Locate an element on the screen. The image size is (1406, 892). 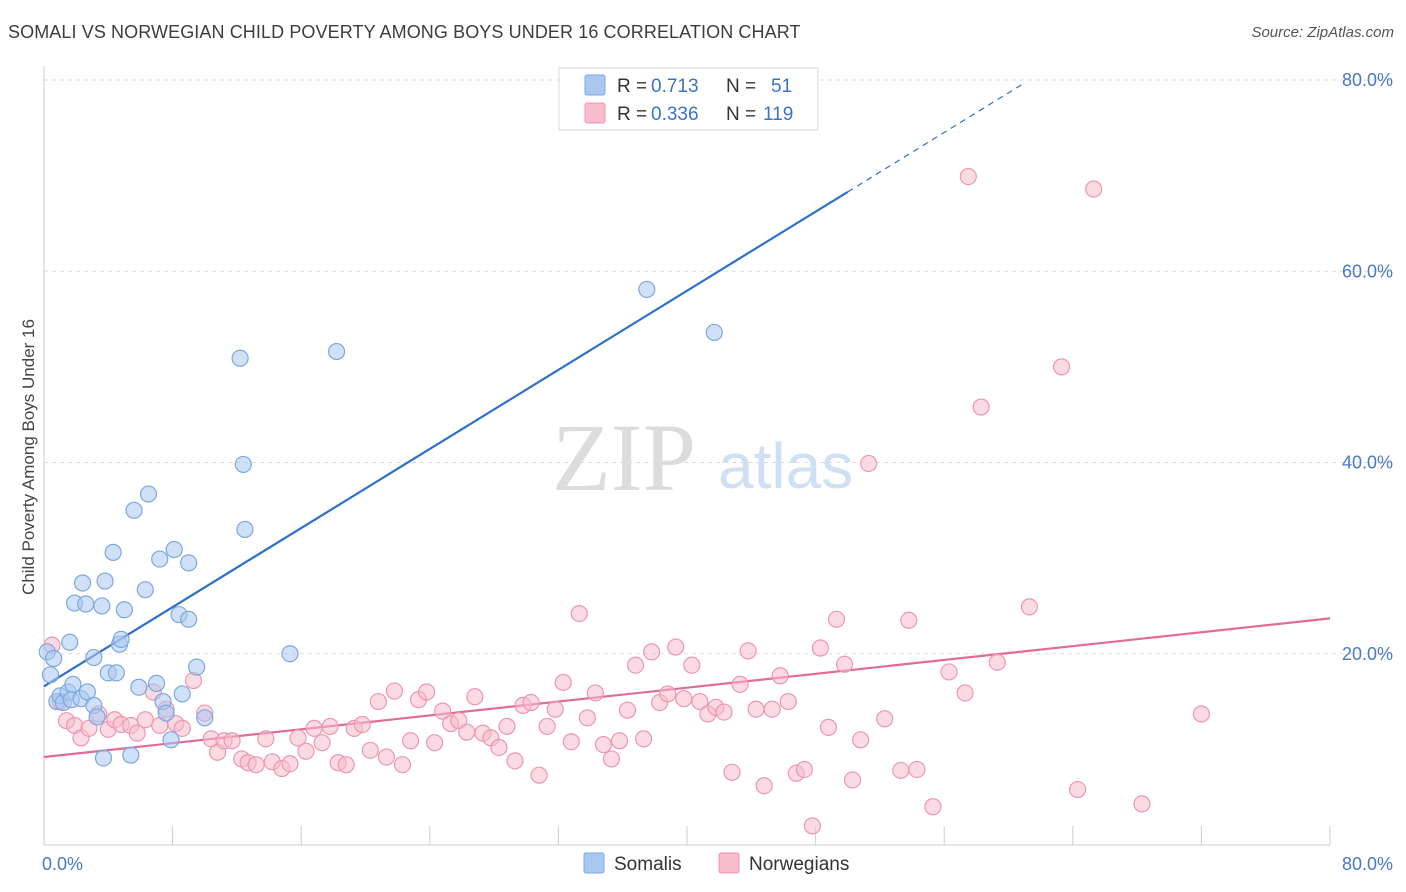
y-tick-label: 20.0% is located at coordinates (1367, 654).